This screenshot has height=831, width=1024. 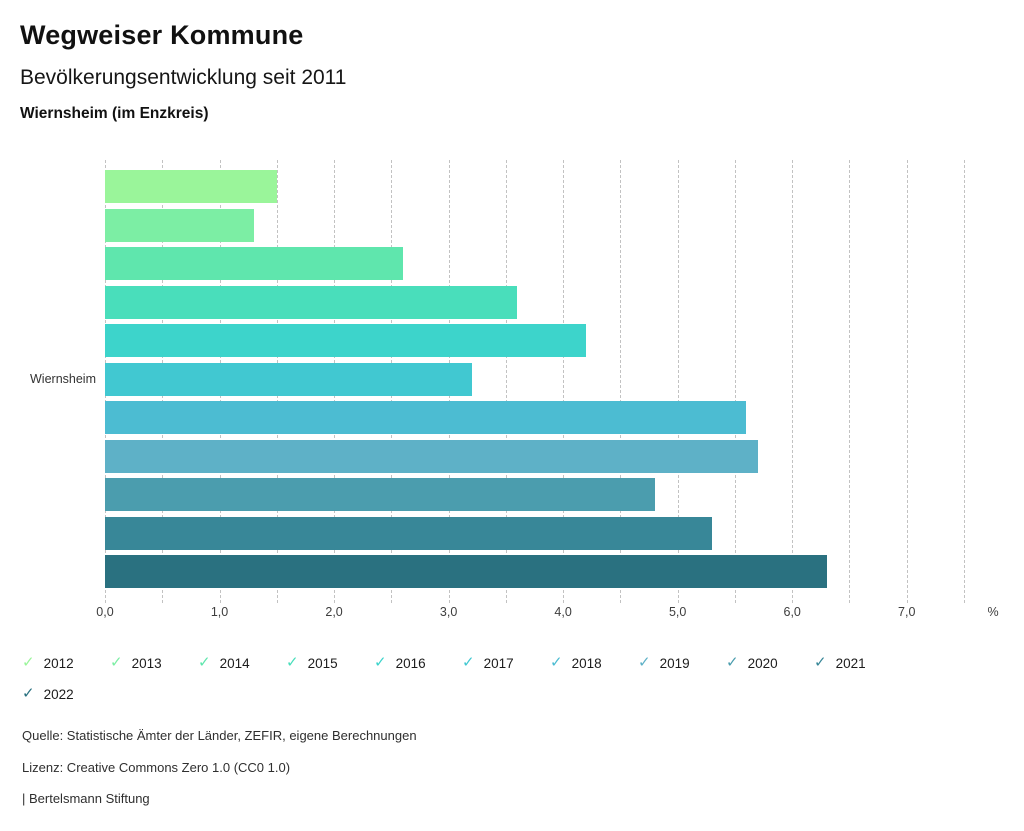 What do you see at coordinates (563, 612) in the screenshot?
I see `x-tick-label: 4,0` at bounding box center [563, 612].